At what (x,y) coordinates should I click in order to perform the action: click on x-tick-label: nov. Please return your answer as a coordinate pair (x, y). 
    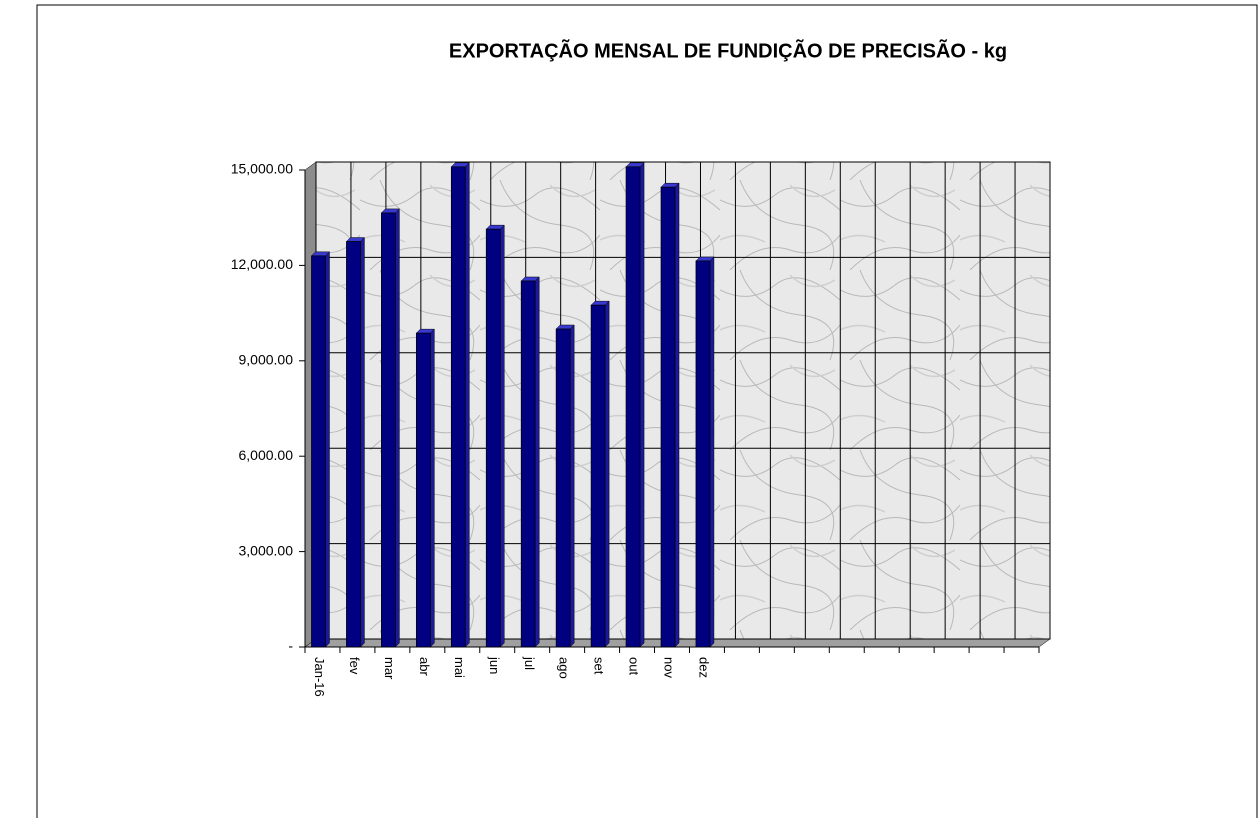
    Looking at the image, I should click on (669, 667).